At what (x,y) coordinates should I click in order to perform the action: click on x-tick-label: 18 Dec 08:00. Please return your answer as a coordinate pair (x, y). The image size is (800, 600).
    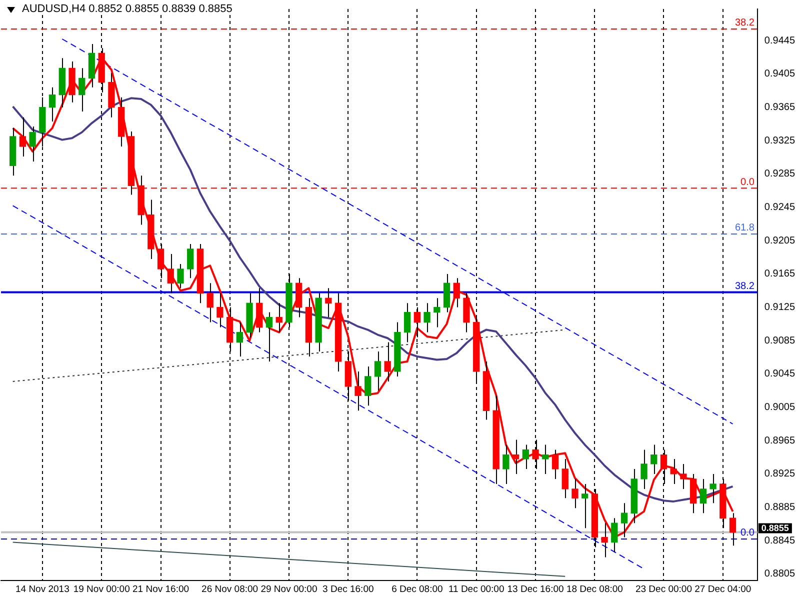
    Looking at the image, I should click on (594, 589).